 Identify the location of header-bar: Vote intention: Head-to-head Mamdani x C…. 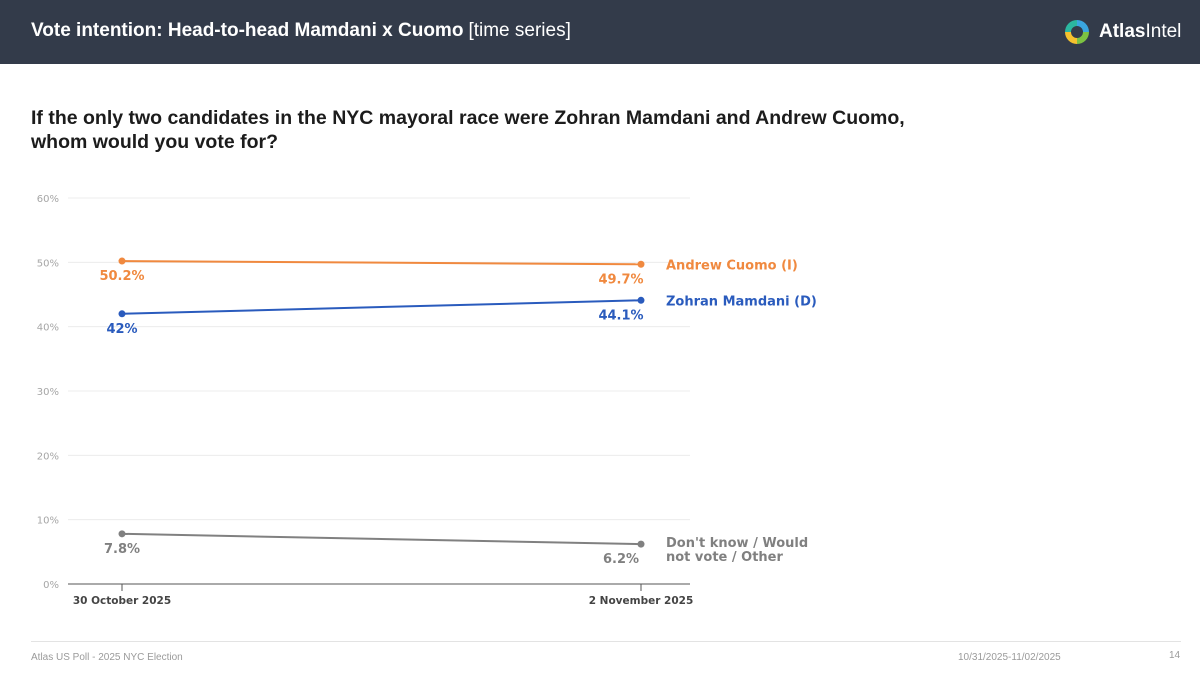
(600, 32).